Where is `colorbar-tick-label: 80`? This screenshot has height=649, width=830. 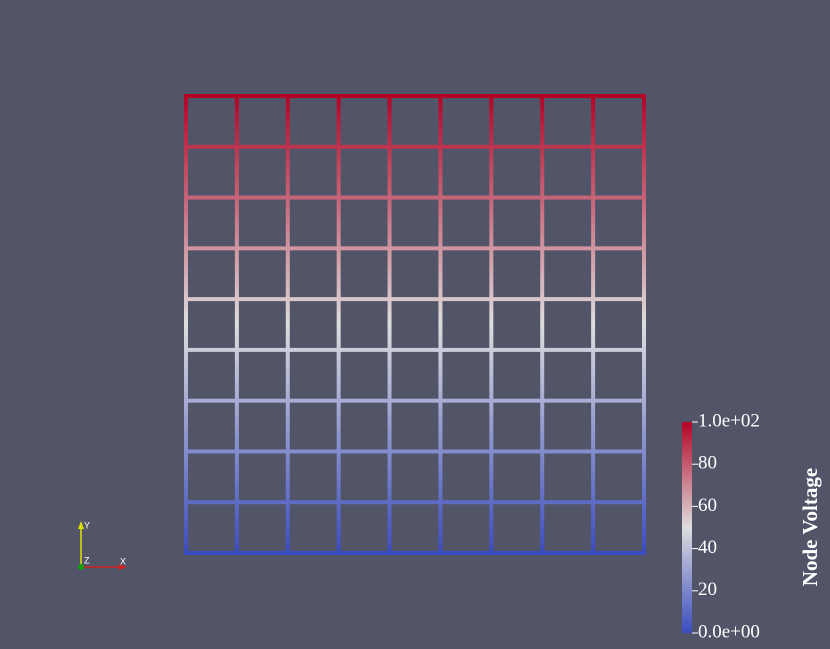
colorbar-tick-label: 80 is located at coordinates (707, 463).